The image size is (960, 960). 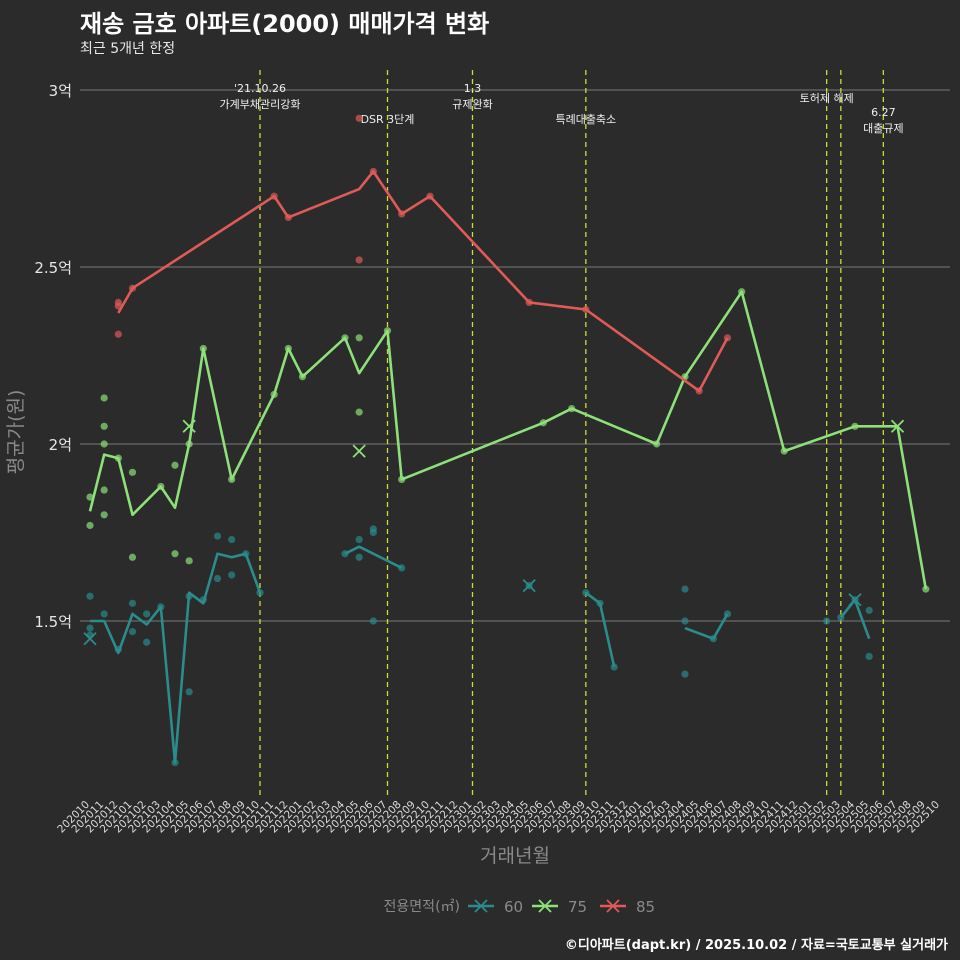 I want to click on policy-annotation: 6.27, so click(x=883, y=112).